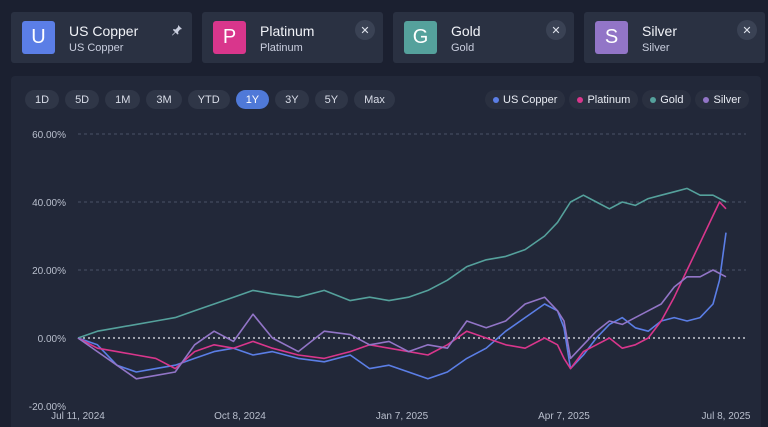 The height and width of the screenshot is (427, 768). I want to click on instrument-card-us-copper: U US Copper US Copper, so click(101, 37).